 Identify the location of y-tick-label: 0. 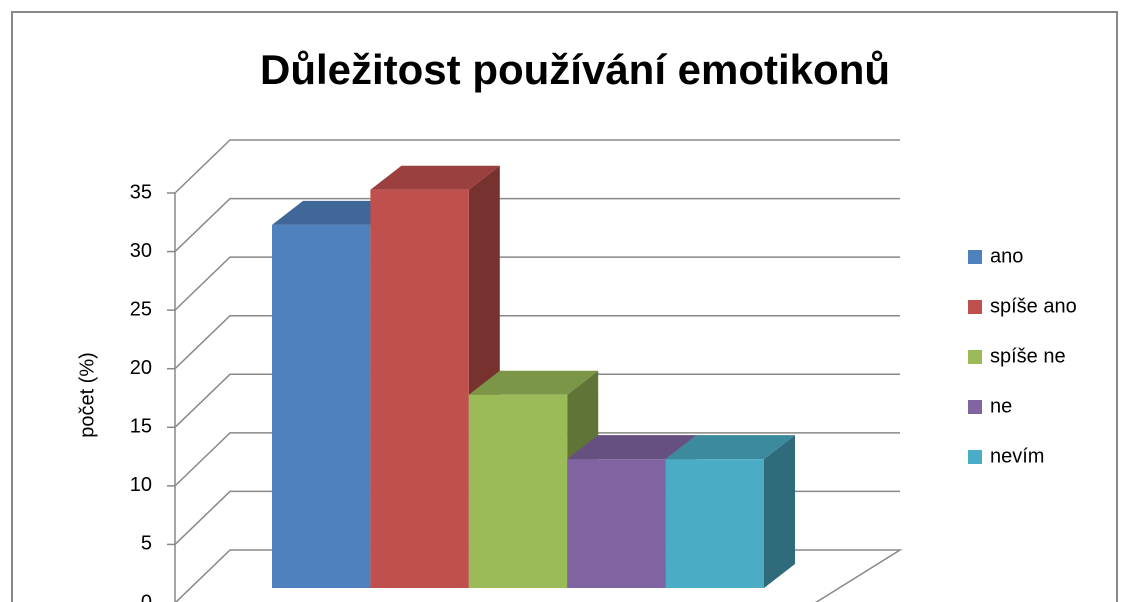
(146, 596).